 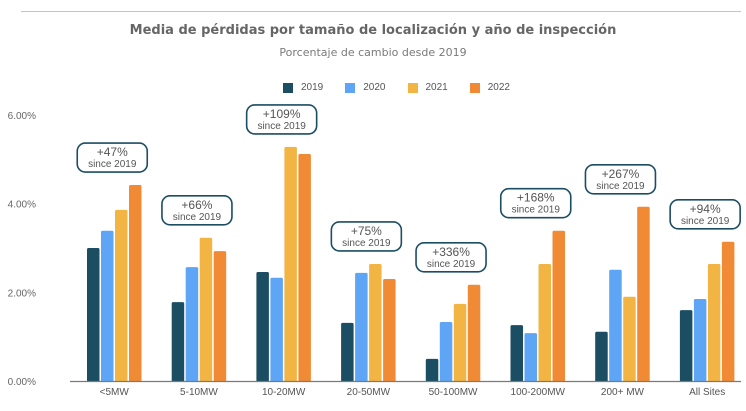 I want to click on annotation-value: +336%, so click(x=451, y=252).